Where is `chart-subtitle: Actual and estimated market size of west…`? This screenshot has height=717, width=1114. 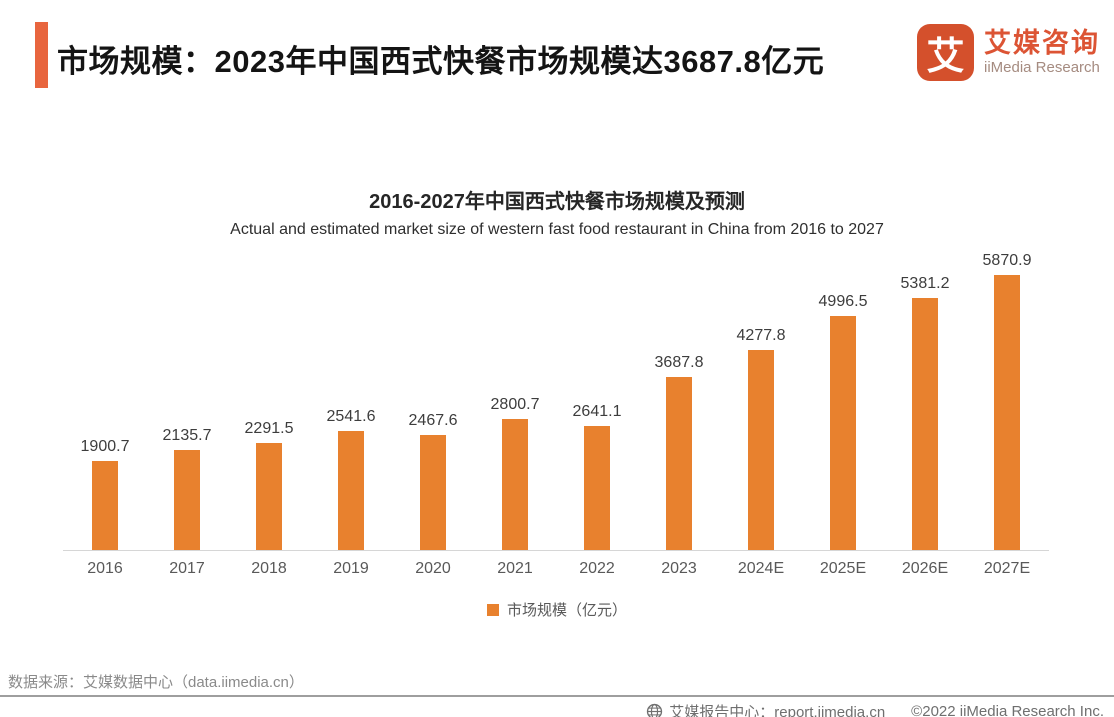 chart-subtitle: Actual and estimated market size of west… is located at coordinates (557, 229).